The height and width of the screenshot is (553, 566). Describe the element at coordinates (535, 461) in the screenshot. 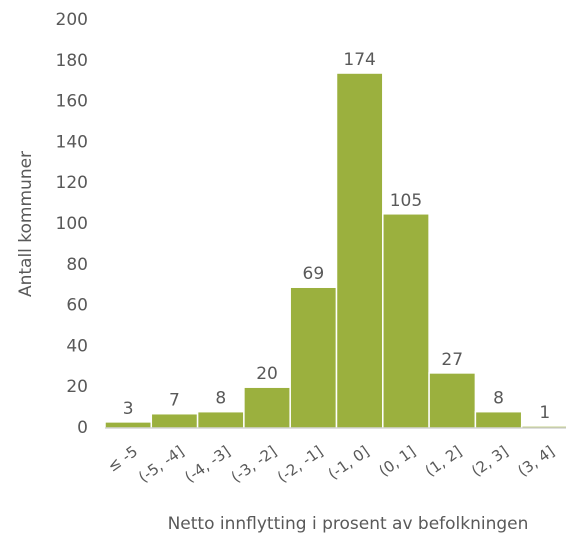

I see `x-tick-label: (3, 4]` at that location.